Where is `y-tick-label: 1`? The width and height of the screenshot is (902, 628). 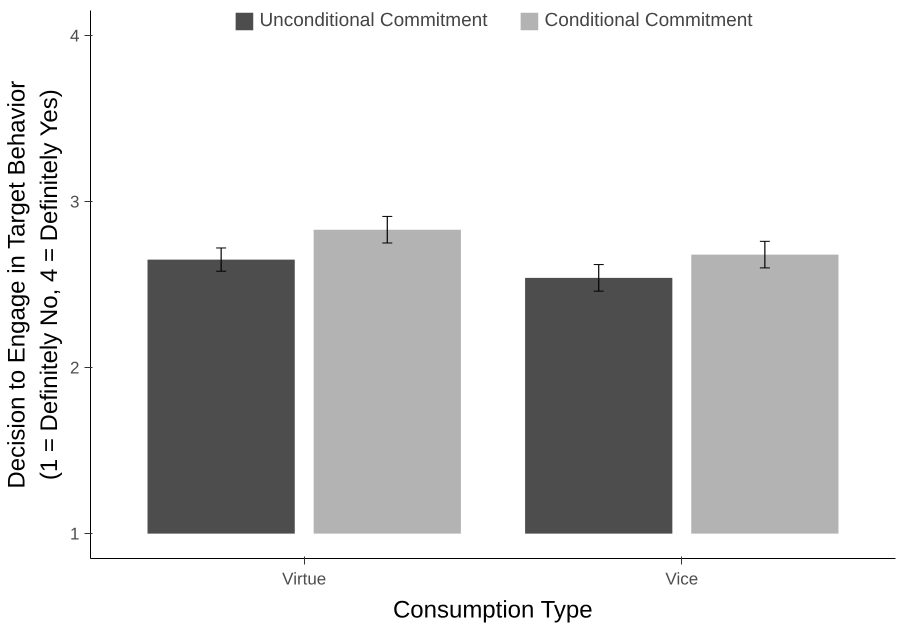 y-tick-label: 1 is located at coordinates (75, 534).